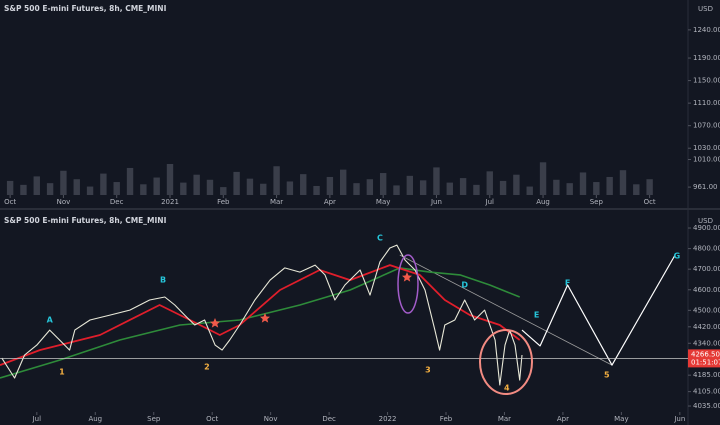 The width and height of the screenshot is (720, 425). I want to click on x-tick-label: Jun, so click(679, 419).